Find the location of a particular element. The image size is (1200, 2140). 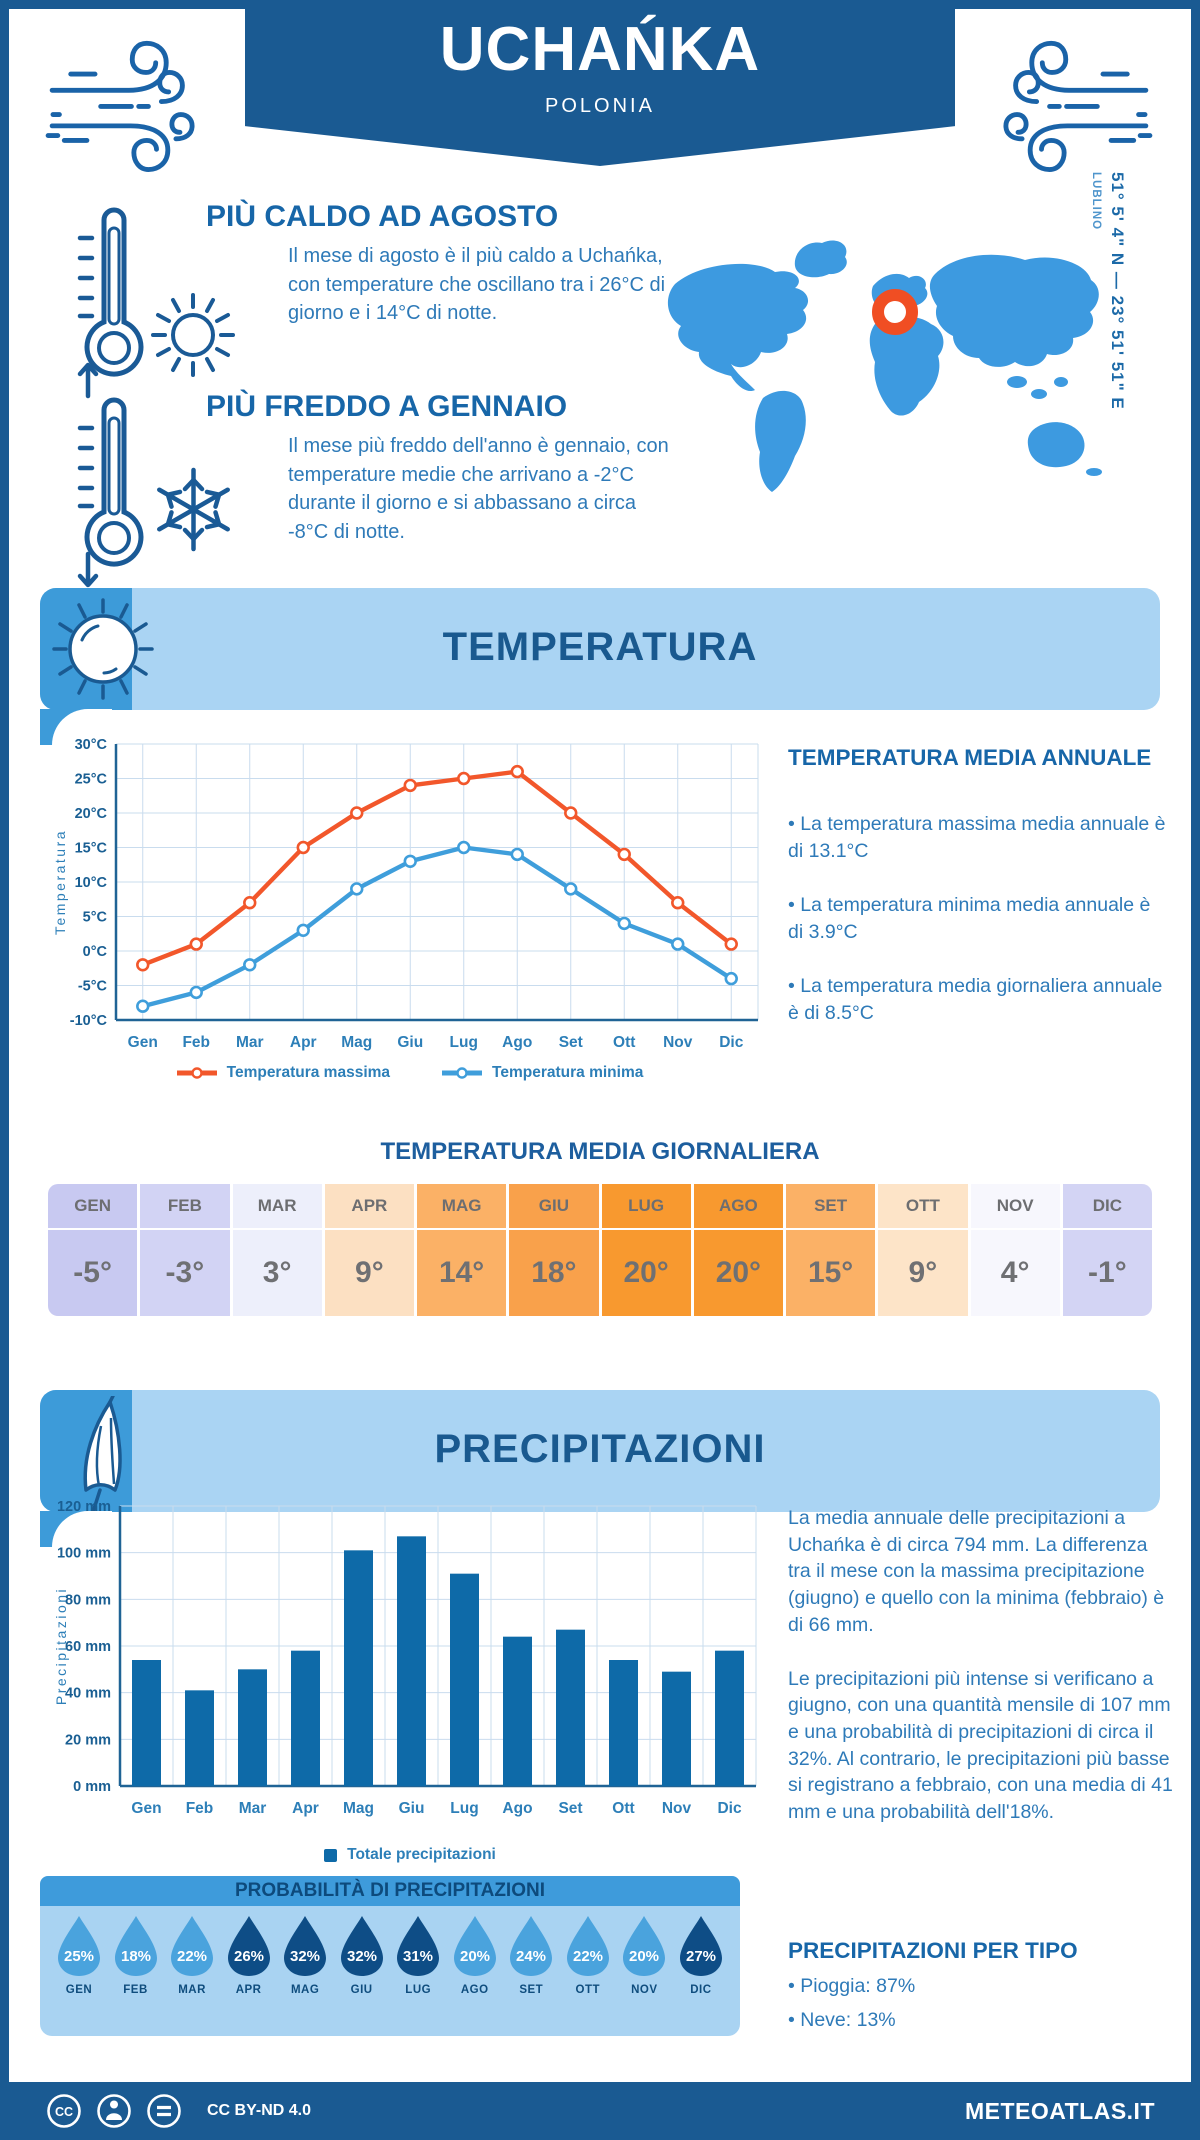

svg-text: 5°C is located at coordinates (95, 918).